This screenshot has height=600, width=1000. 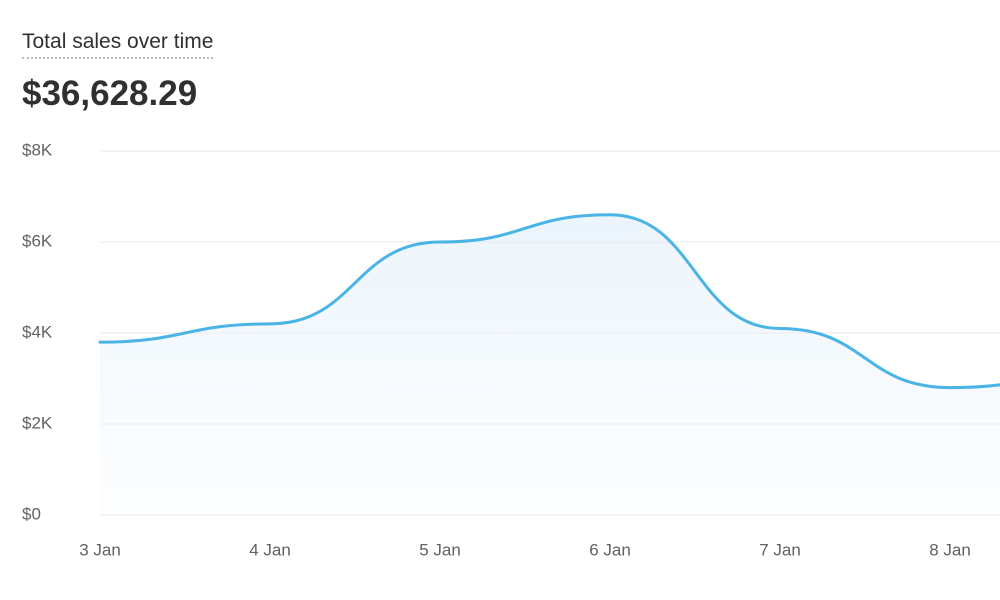 I want to click on total-value: $36,628.29, so click(x=110, y=93).